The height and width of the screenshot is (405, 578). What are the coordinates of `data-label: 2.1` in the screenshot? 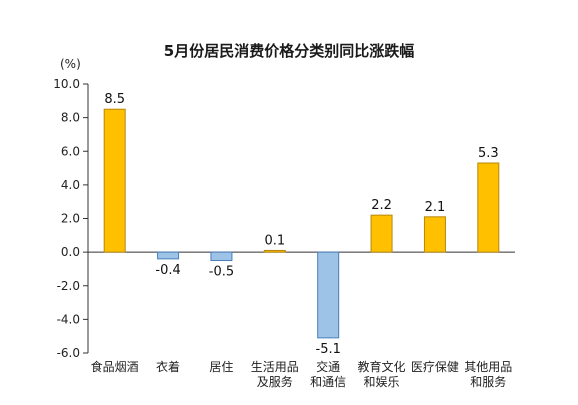 It's located at (435, 207).